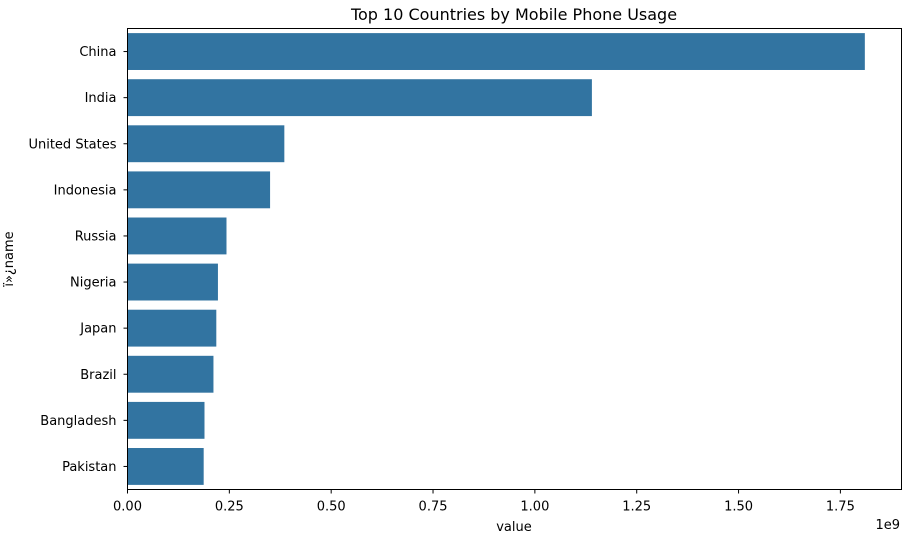 The height and width of the screenshot is (537, 905). Describe the element at coordinates (496, 51) in the screenshot. I see `bar-china` at that location.